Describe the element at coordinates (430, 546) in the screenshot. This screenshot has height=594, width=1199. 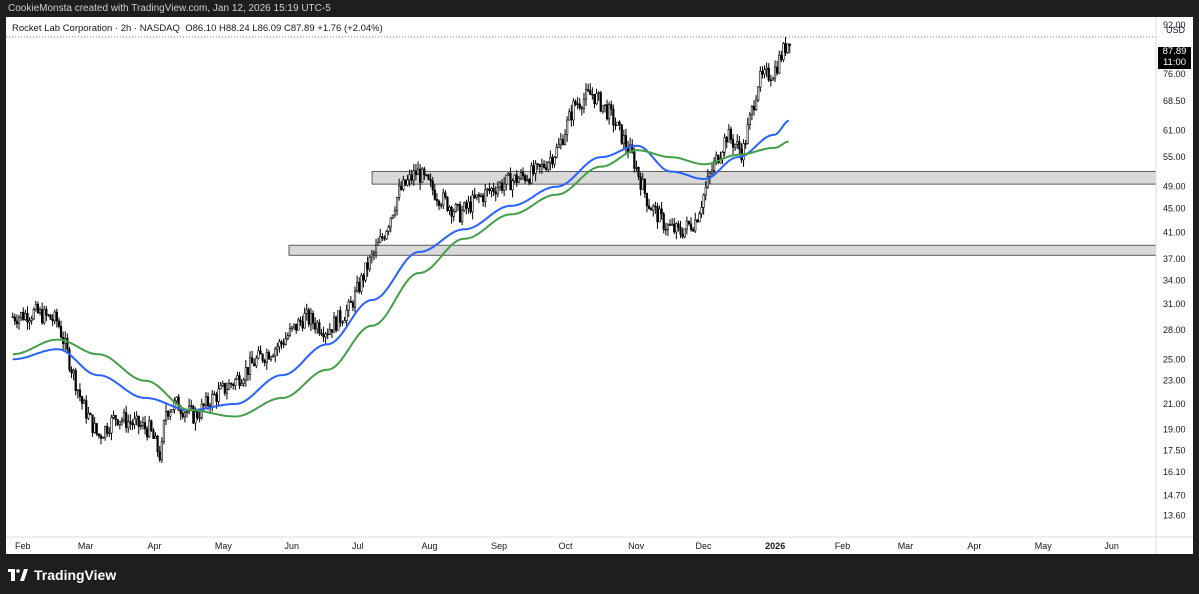
I see `x-tick-label: Aug` at that location.